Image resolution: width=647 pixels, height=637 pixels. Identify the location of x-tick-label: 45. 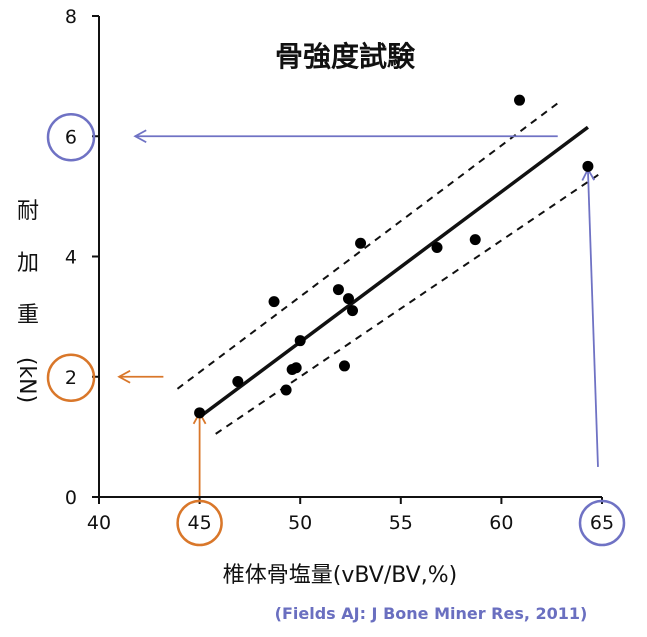
(200, 523).